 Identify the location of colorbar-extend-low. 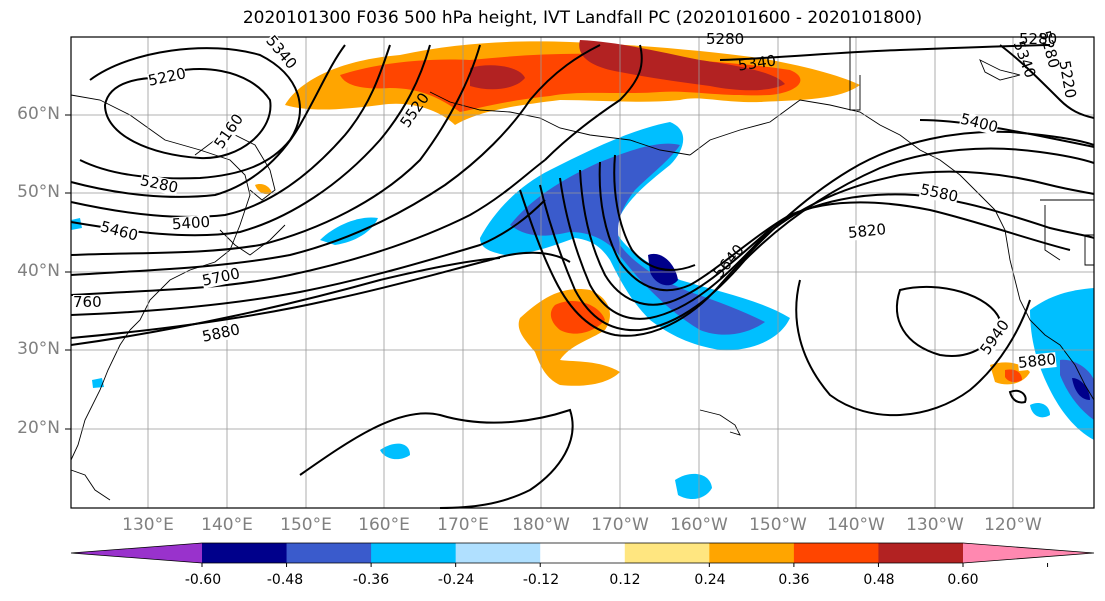
(136, 553).